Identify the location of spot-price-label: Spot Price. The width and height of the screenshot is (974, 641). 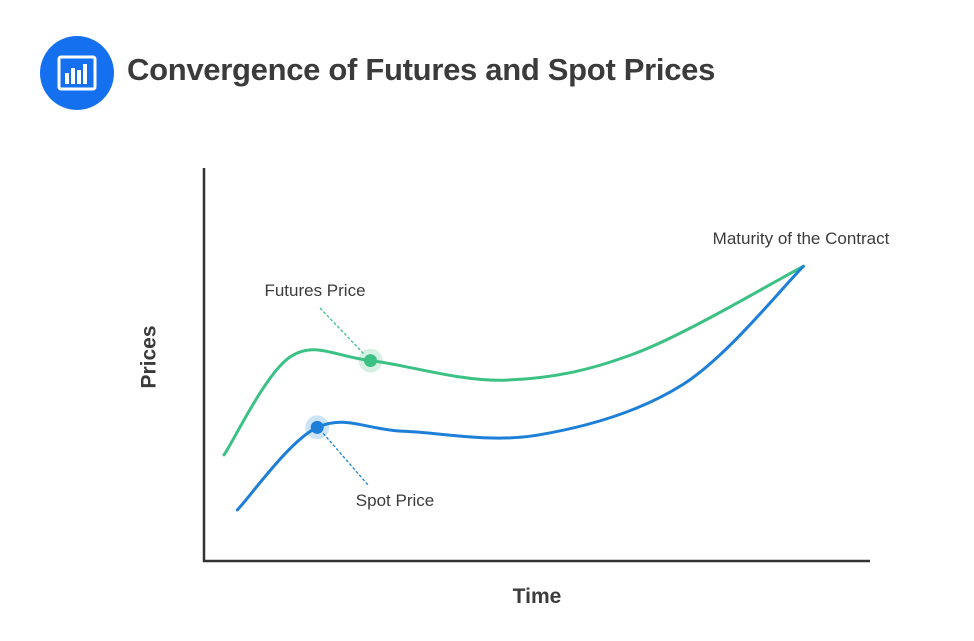
(395, 500).